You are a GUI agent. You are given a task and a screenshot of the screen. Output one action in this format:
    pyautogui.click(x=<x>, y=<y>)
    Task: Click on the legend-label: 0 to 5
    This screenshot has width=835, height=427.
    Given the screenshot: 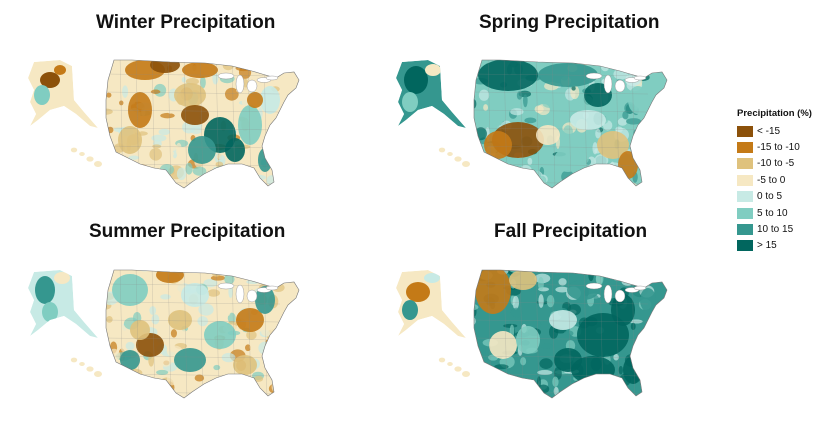 What is the action you would take?
    pyautogui.click(x=770, y=197)
    